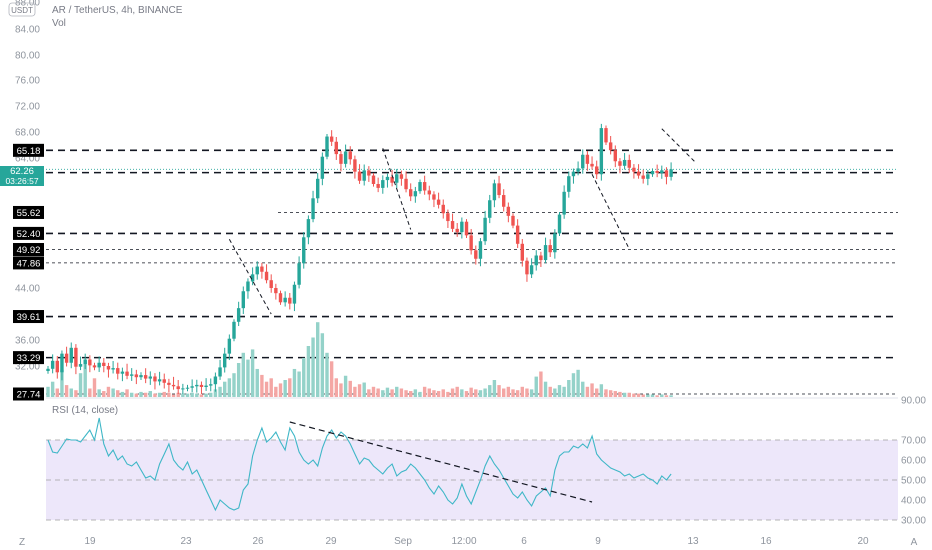 This screenshot has height=550, width=932. I want to click on timezone-icon: Z, so click(22, 542).